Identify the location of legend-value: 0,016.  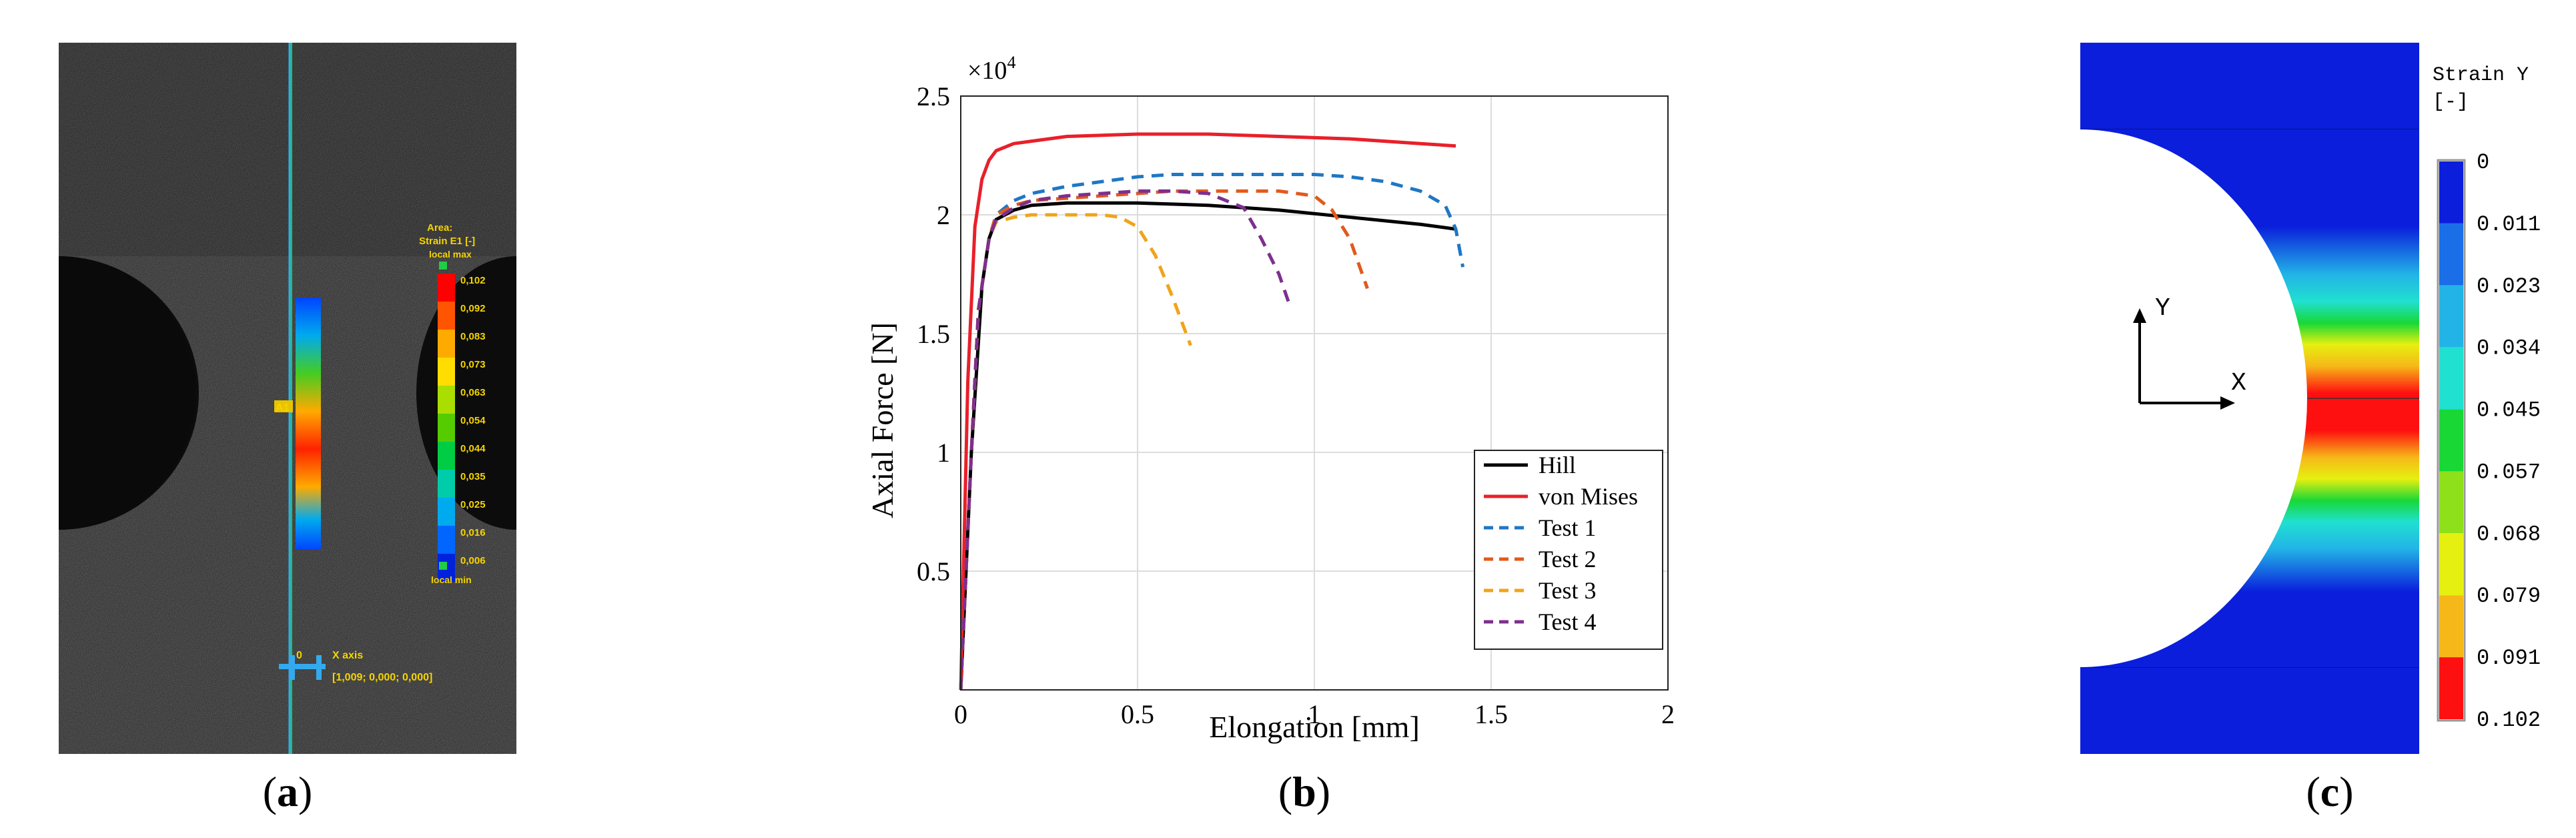
(473, 533).